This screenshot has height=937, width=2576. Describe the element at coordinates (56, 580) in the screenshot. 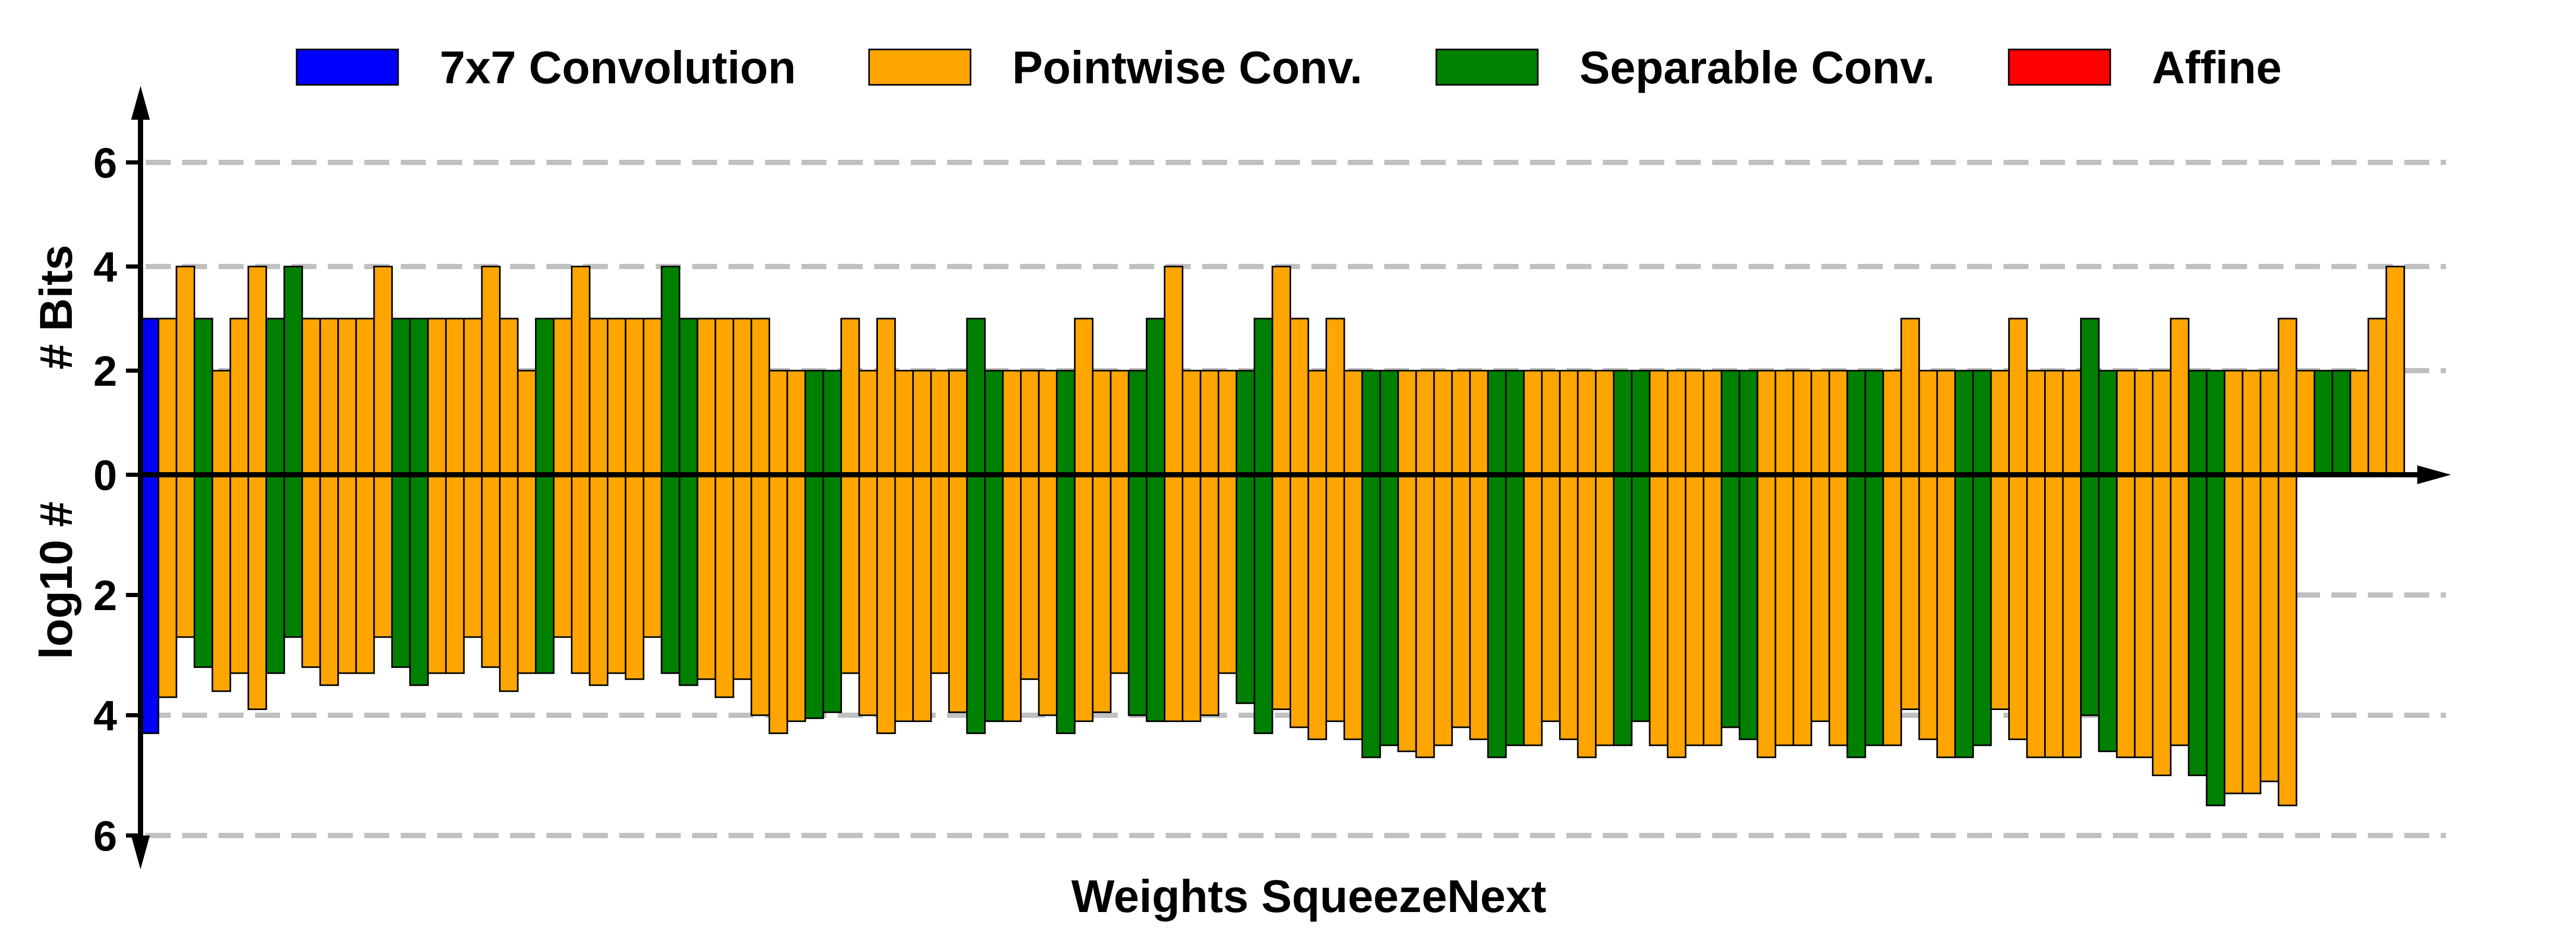

I see `y-axis-title-bottom: log10 #` at that location.